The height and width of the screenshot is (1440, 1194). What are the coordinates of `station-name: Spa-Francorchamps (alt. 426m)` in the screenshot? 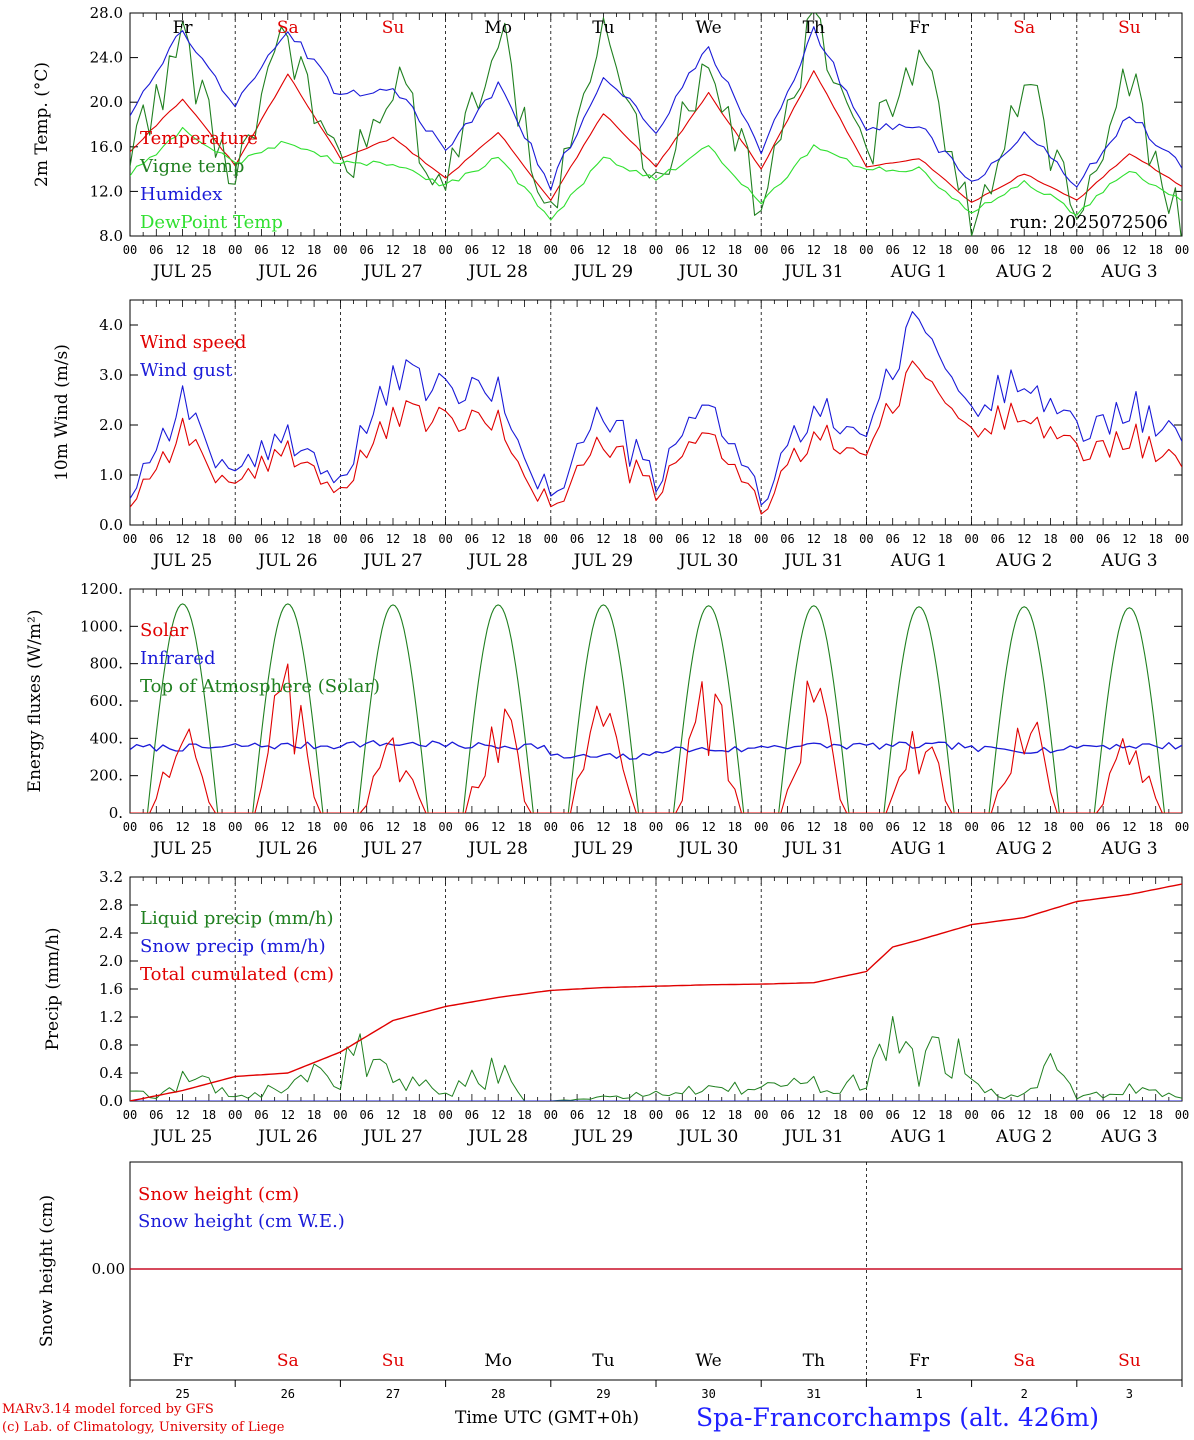 It's located at (898, 1417).